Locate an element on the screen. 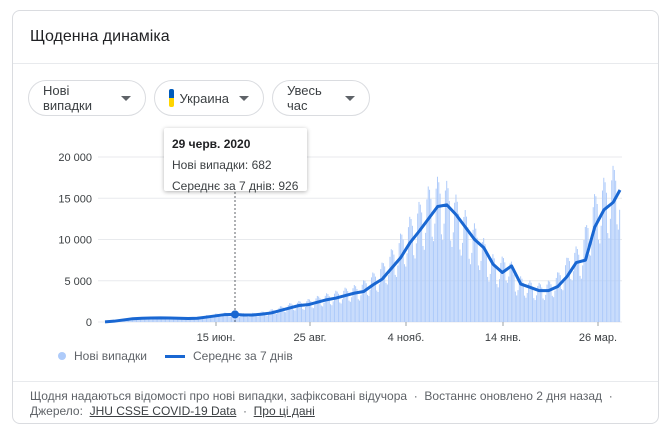 The height and width of the screenshot is (431, 671). legend-line-icon is located at coordinates (175, 356).